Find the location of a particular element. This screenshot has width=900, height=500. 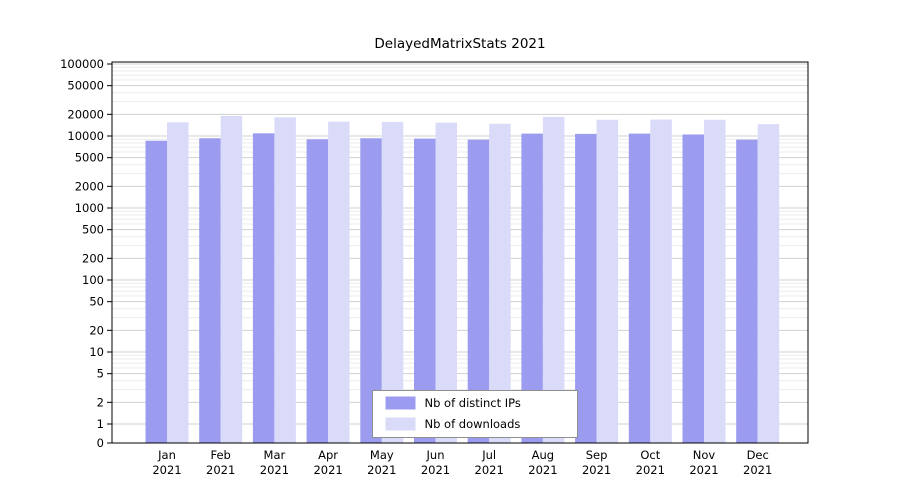

y-tick-label: 1000 is located at coordinates (89, 208).